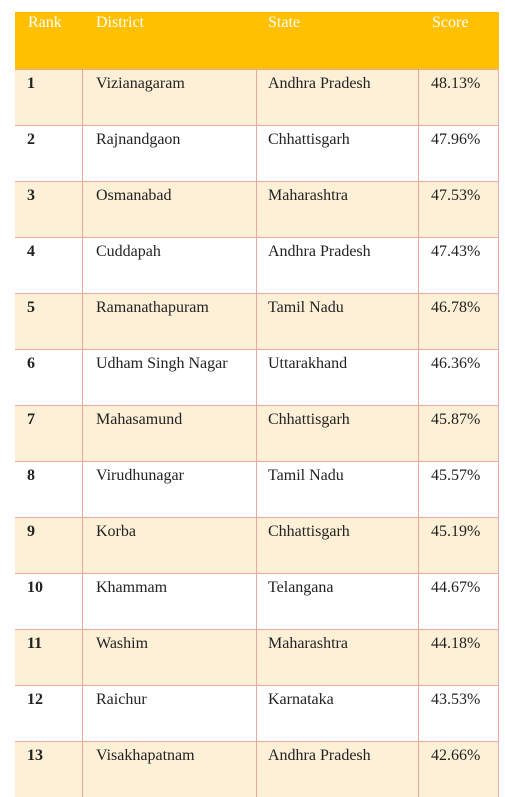  Describe the element at coordinates (35, 643) in the screenshot. I see `rank-cell: 11` at that location.